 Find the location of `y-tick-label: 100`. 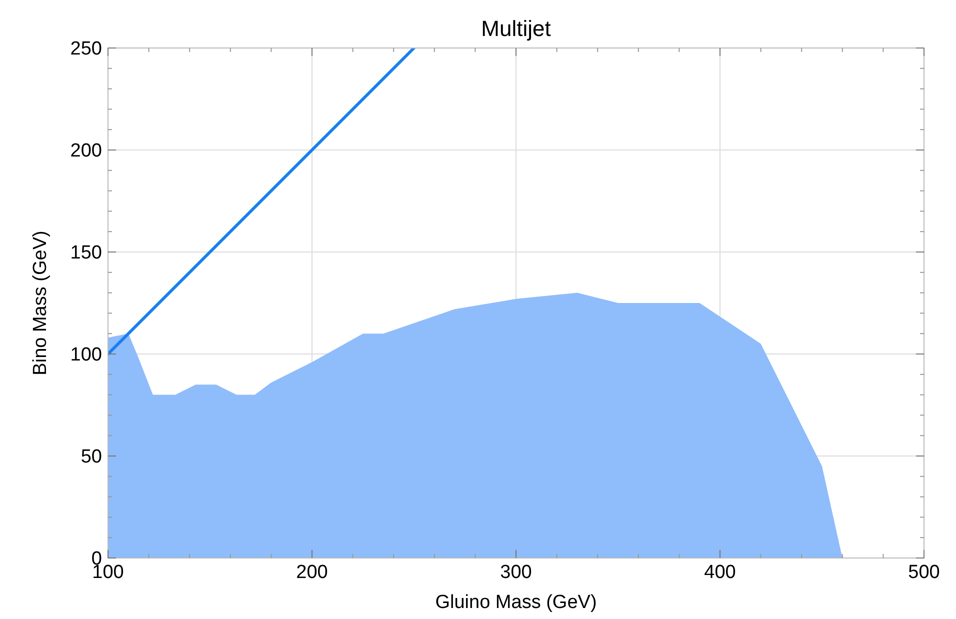

y-tick-label: 100 is located at coordinates (86, 355).